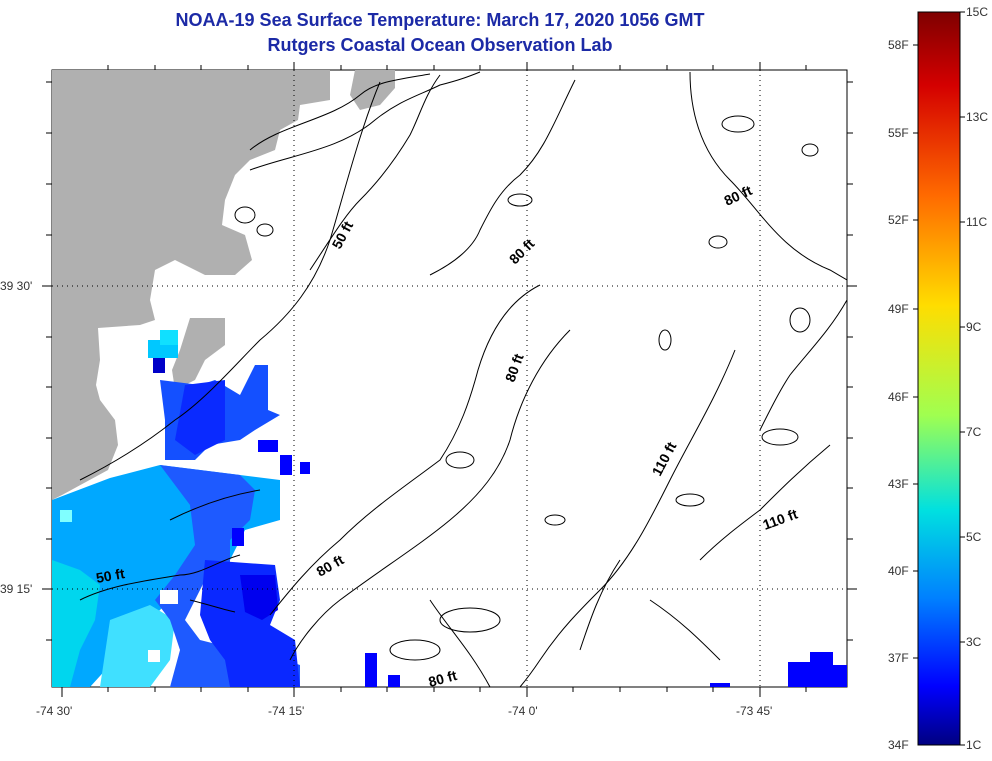 This screenshot has height=761, width=992. Describe the element at coordinates (974, 537) in the screenshot. I see `colorbar-c-label: 5C` at that location.